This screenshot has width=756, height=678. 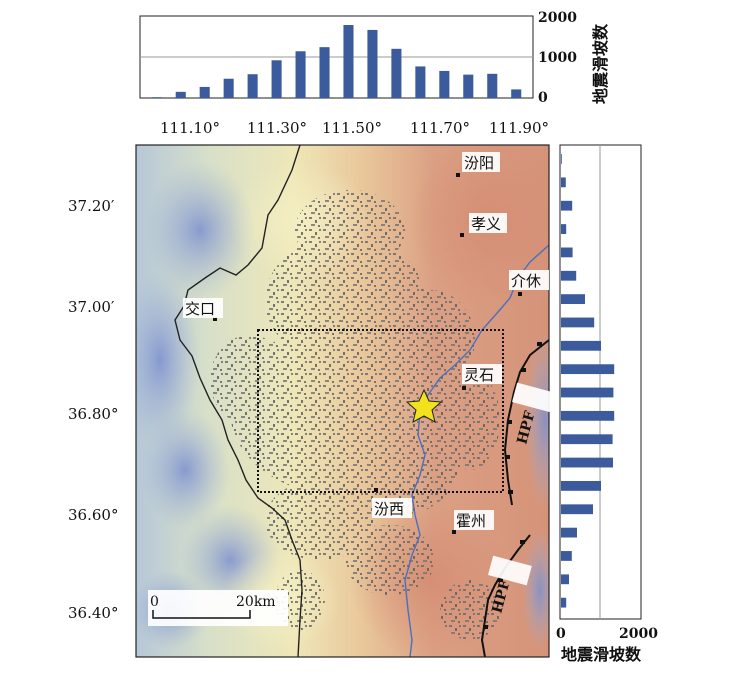 I want to click on right-histogram-bars, so click(x=588, y=381).